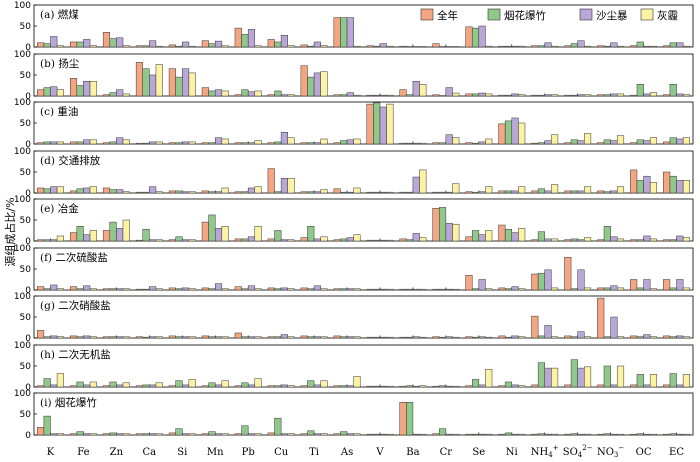 This screenshot has height=462, width=700. I want to click on x-tick-label: Mn, so click(215, 452).